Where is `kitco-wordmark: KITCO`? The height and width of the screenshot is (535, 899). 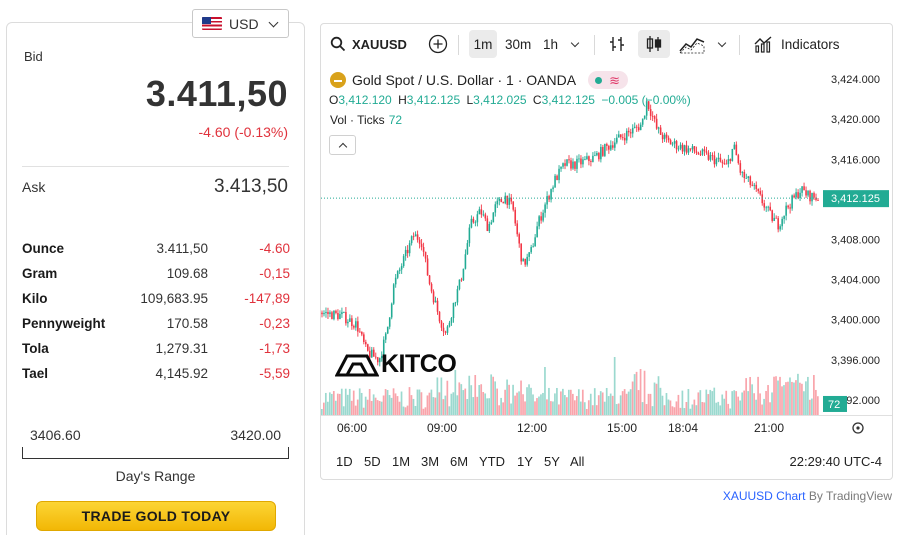
kitco-wordmark: KITCO is located at coordinates (419, 364).